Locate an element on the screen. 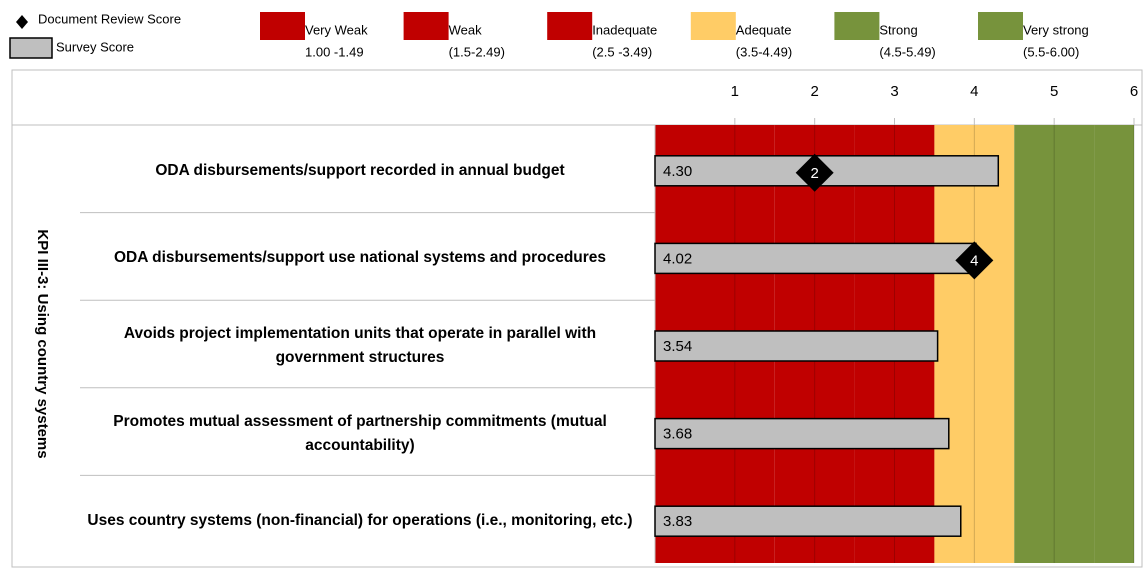 The width and height of the screenshot is (1144, 580). x-tick-label: 1 is located at coordinates (735, 91).